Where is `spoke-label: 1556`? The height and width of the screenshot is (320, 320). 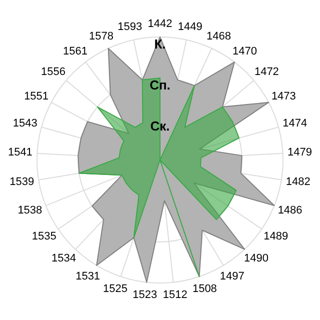 spoke-label: 1556 is located at coordinates (53, 72).